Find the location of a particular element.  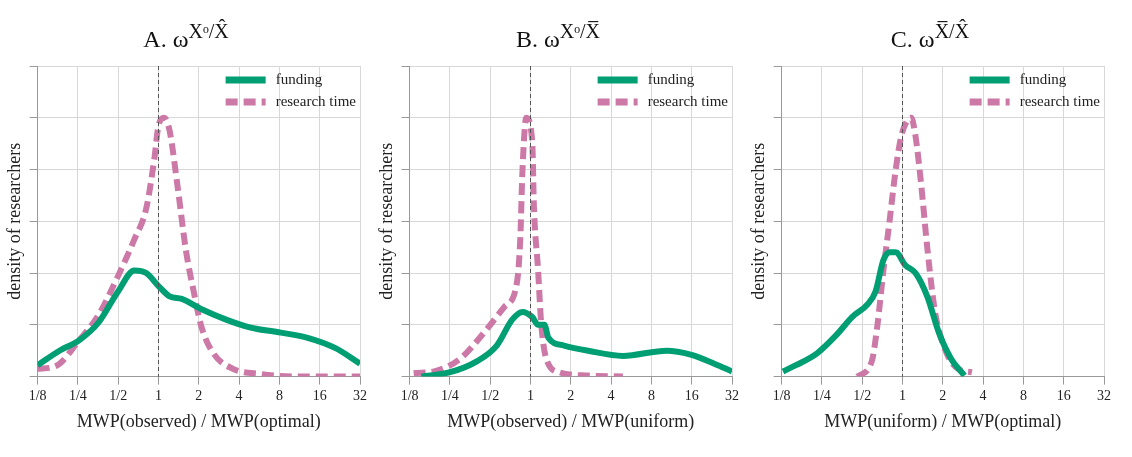

x-axis-title: MWP(uniform) / MWP(optimal) is located at coordinates (943, 421).